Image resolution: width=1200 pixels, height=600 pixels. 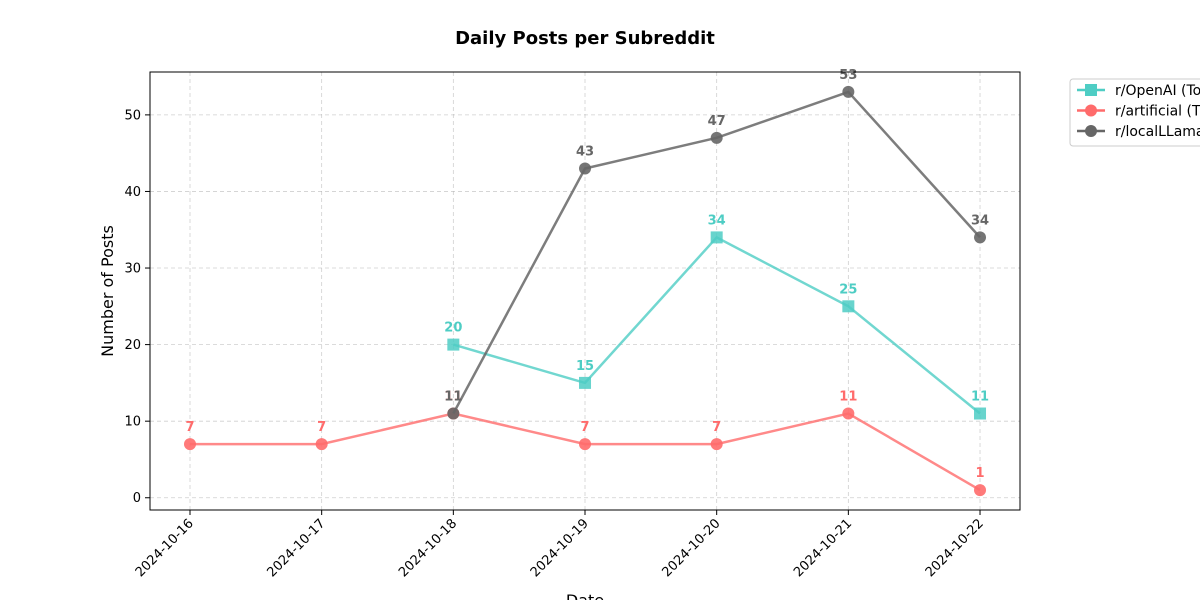 I want to click on x-axis-label: Date, so click(x=585, y=595).